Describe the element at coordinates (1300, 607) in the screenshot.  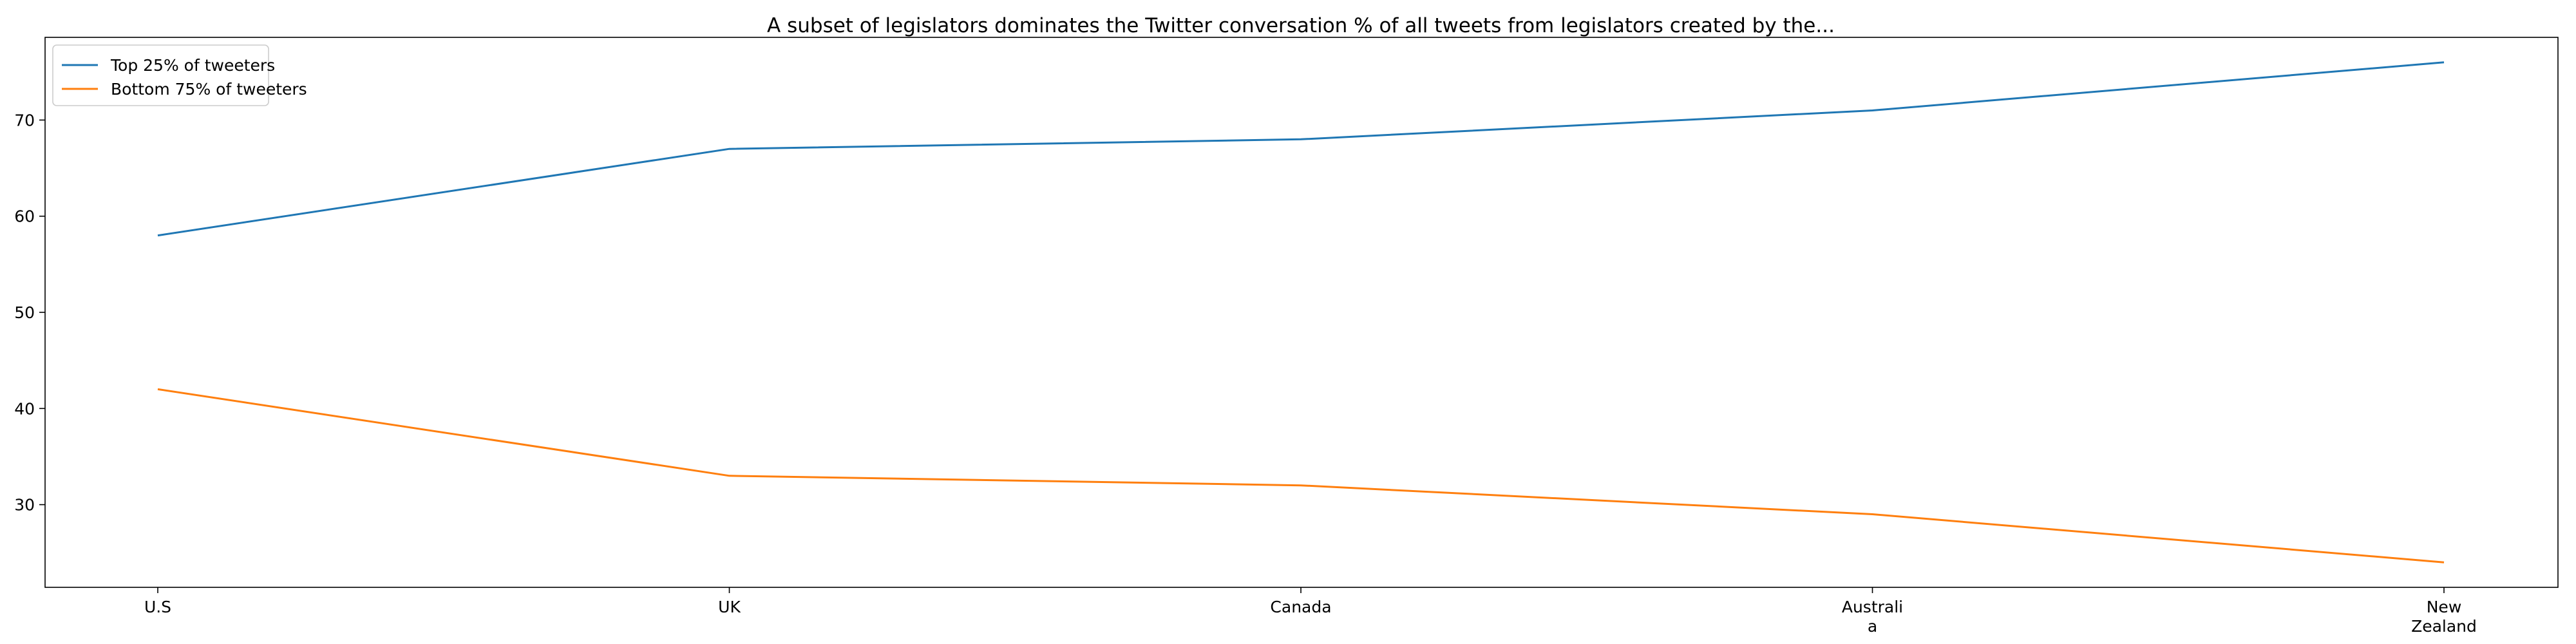
I see `x-tick-label: Canada` at that location.